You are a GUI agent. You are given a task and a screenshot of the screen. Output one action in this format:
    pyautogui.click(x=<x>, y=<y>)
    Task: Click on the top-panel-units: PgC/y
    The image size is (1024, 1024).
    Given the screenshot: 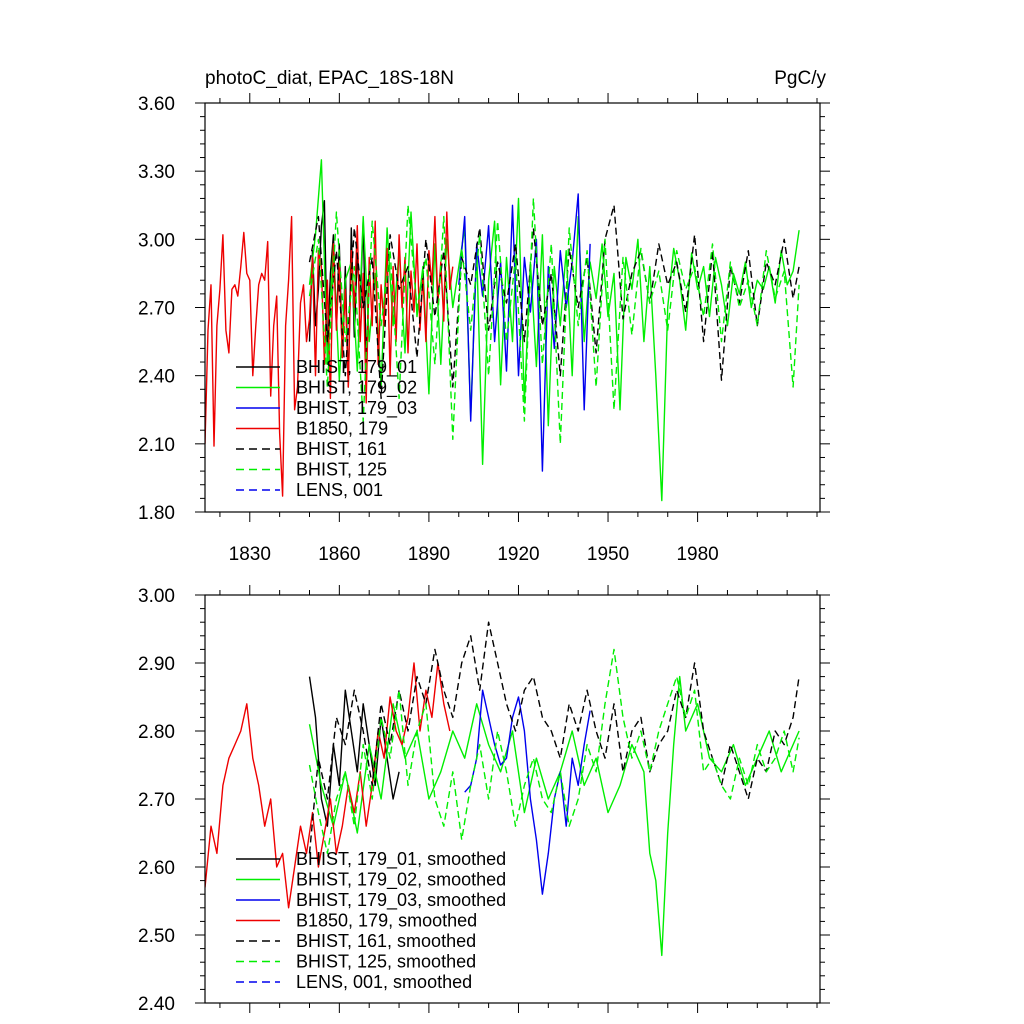 What is the action you would take?
    pyautogui.click(x=800, y=78)
    